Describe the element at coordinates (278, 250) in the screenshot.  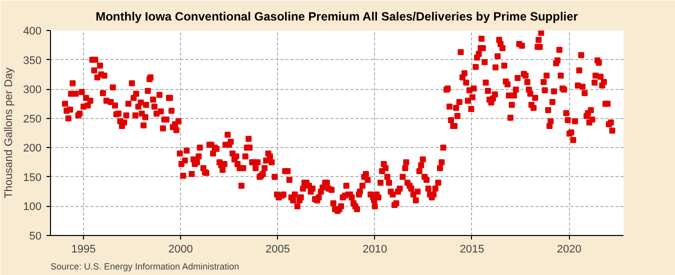
I see `x-tick-label: 2005` at that location.